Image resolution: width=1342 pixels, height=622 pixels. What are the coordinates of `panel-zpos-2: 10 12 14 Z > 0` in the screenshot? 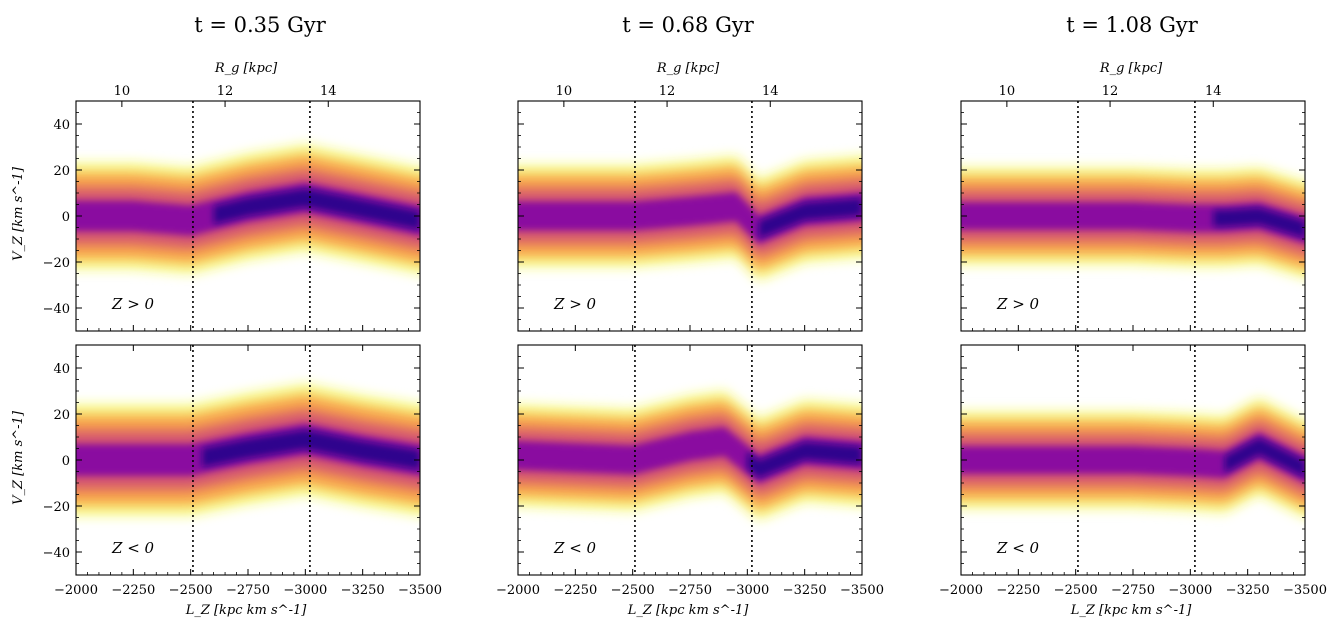 It's located at (690, 208).